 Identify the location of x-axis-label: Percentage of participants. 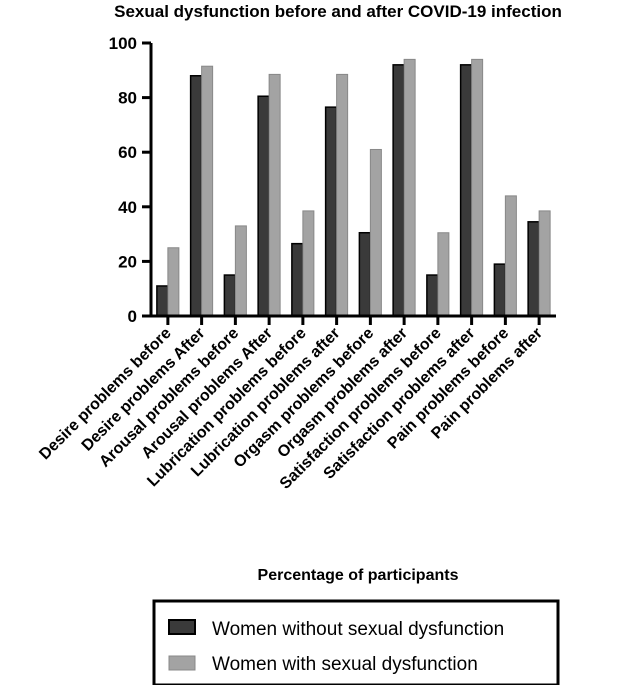
(358, 575).